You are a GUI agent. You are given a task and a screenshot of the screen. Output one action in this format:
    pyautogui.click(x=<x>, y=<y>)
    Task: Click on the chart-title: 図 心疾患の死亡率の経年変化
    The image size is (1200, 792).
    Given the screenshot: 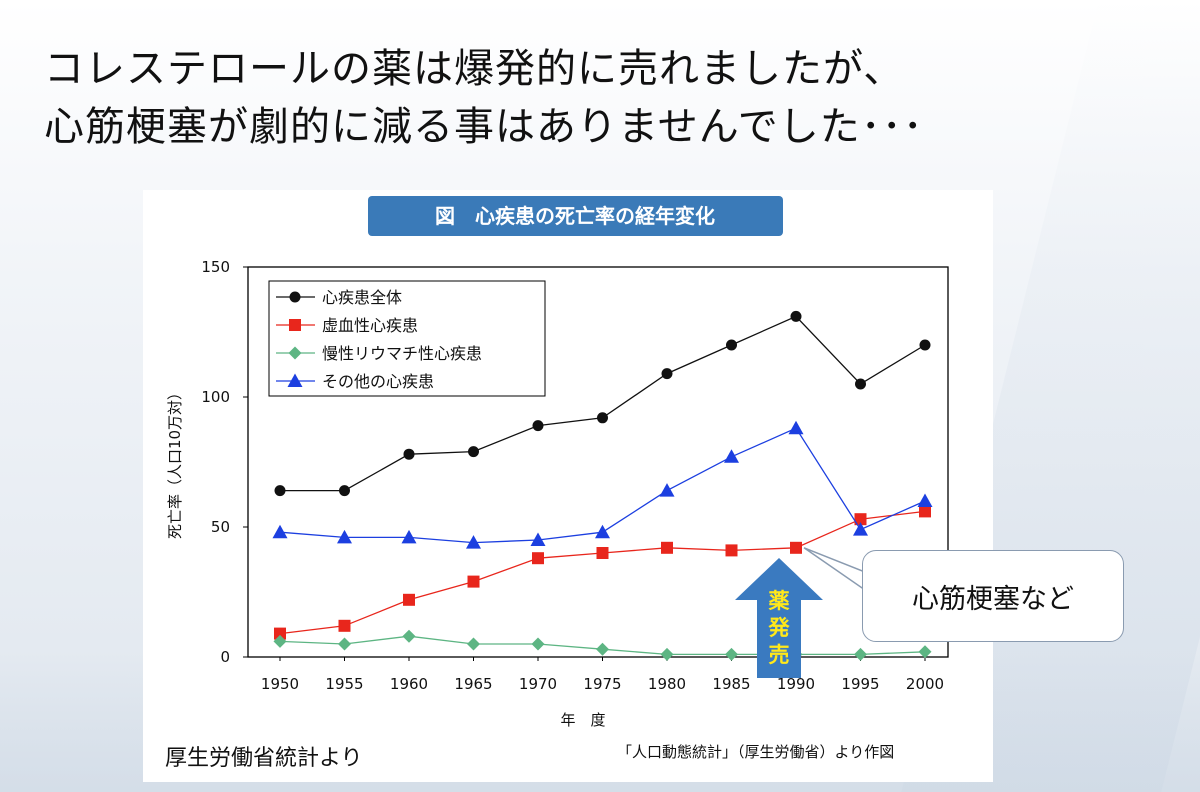 What is the action you would take?
    pyautogui.click(x=575, y=216)
    